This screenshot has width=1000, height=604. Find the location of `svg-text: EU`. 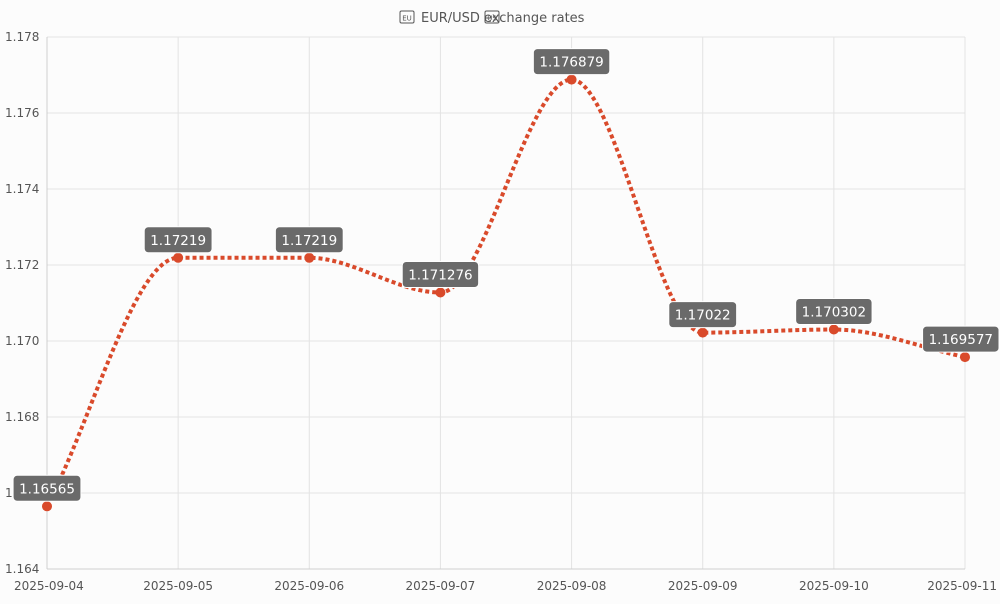

svg-text: EU is located at coordinates (407, 19).